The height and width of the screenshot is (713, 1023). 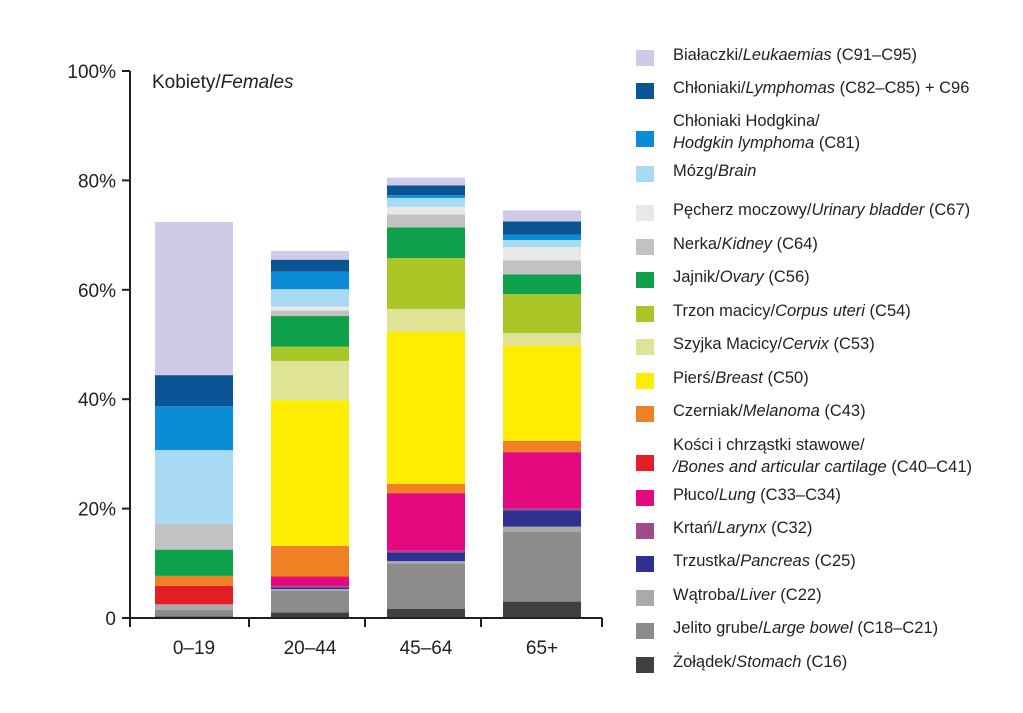 I want to click on legend-label-15: Wątroba/Liver (C22), so click(x=747, y=595).